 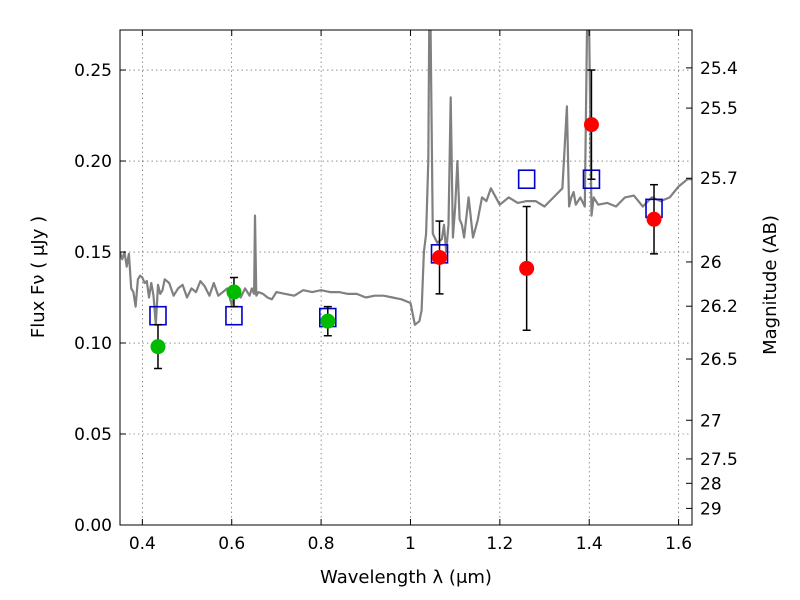 I want to click on x-tick-label: 0.6, so click(x=231, y=544).